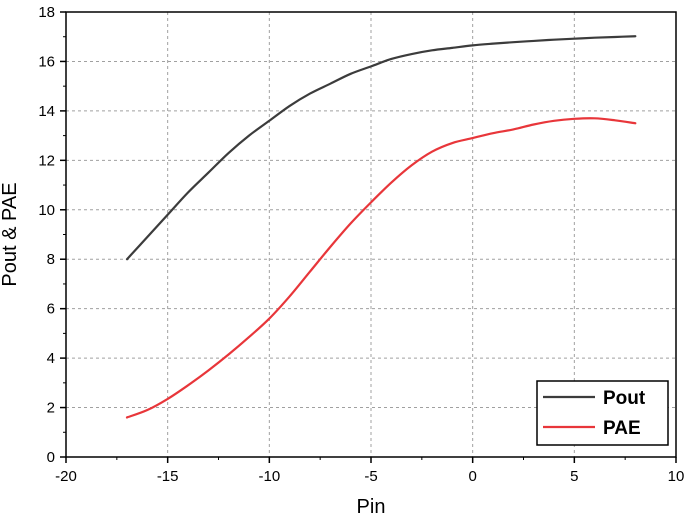 Image resolution: width=690 pixels, height=523 pixels. What do you see at coordinates (46, 61) in the screenshot?
I see `y-tick-label: 16` at bounding box center [46, 61].